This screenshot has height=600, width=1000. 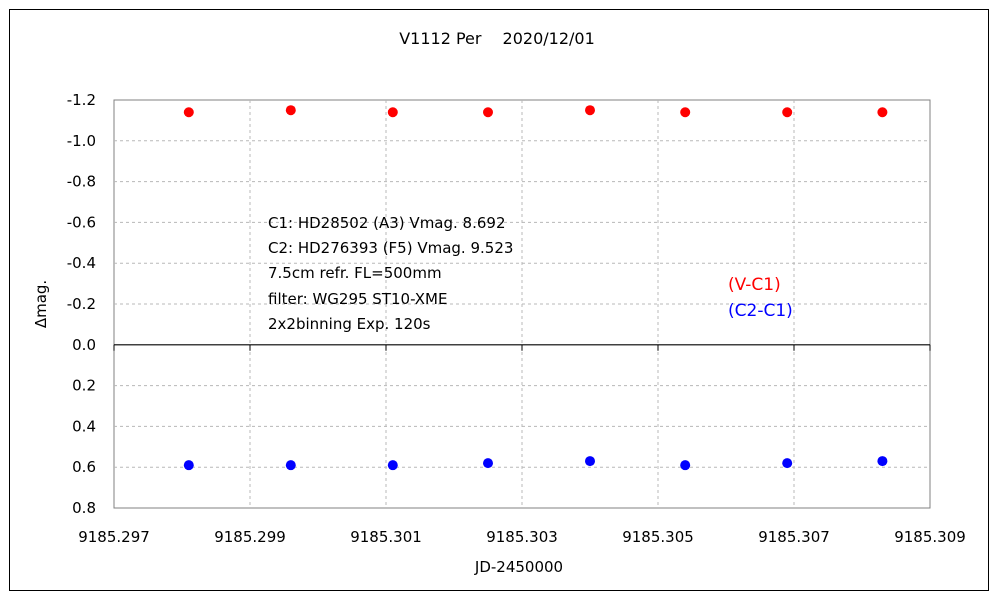 What do you see at coordinates (930, 537) in the screenshot?
I see `x-tick-label: 9185.309` at bounding box center [930, 537].